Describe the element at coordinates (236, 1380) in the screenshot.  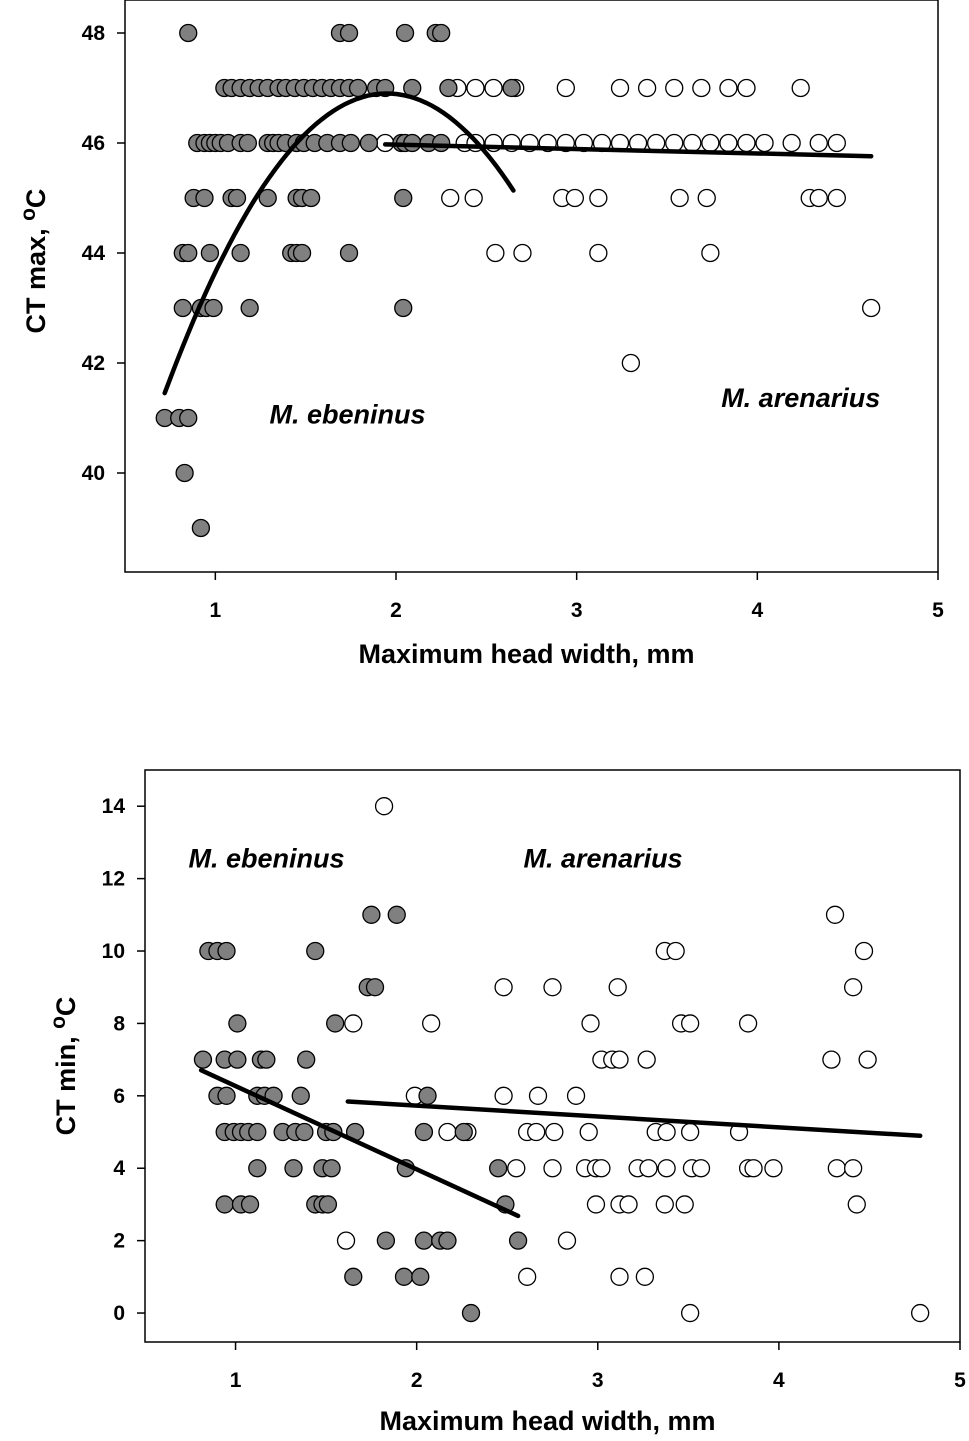
I see `x-tick-label: 1` at that location.